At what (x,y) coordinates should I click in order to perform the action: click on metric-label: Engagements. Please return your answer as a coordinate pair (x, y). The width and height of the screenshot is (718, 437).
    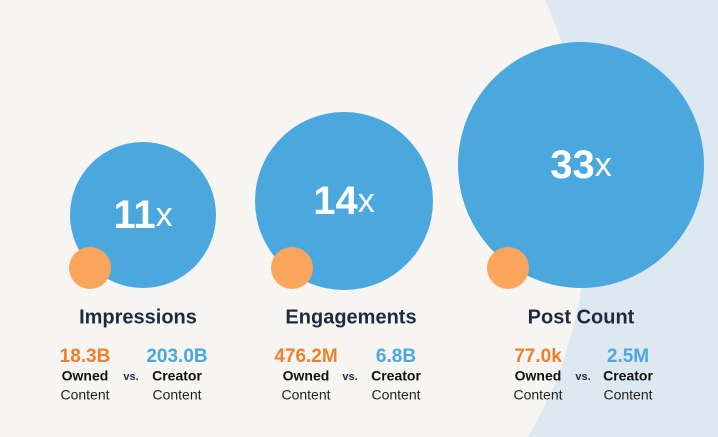
    Looking at the image, I should click on (350, 317).